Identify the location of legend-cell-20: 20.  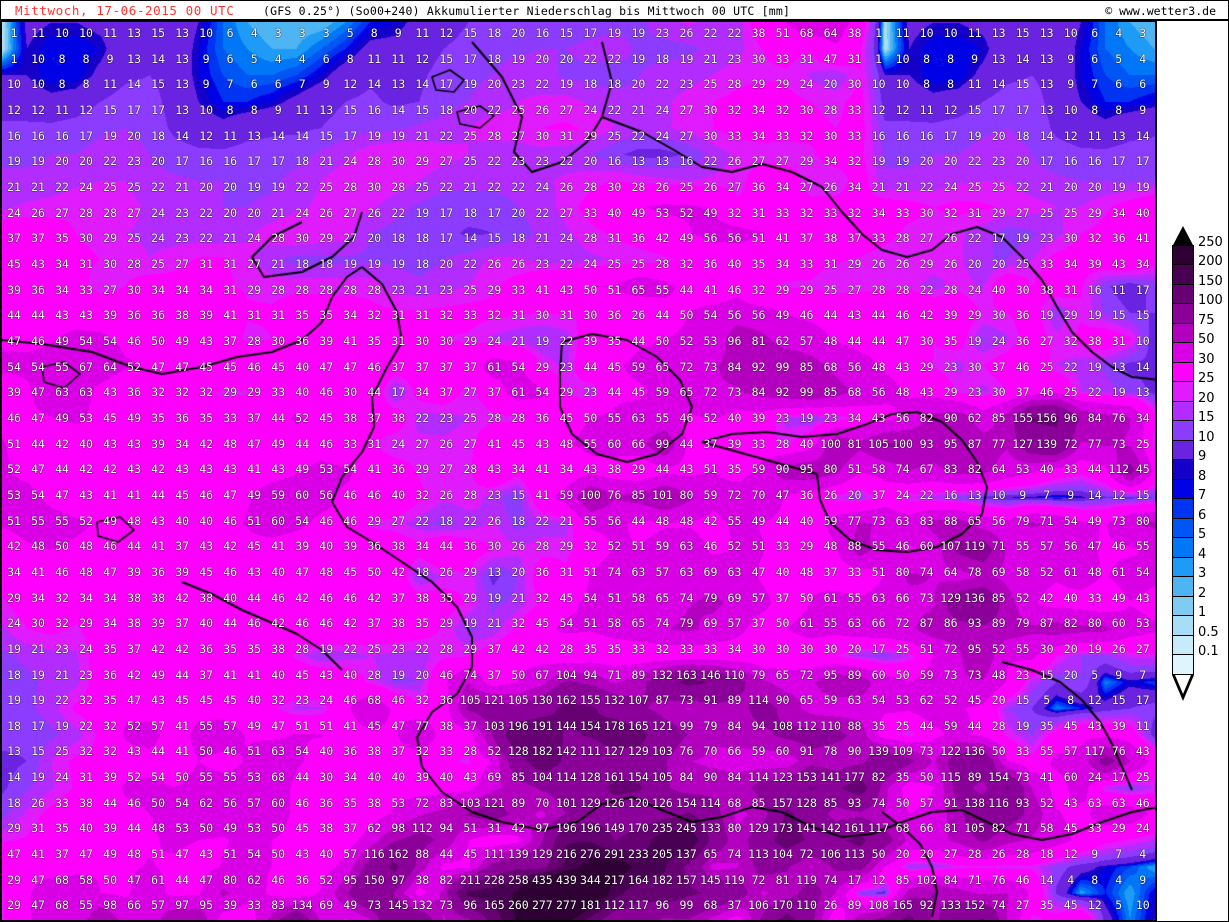
(1193, 407).